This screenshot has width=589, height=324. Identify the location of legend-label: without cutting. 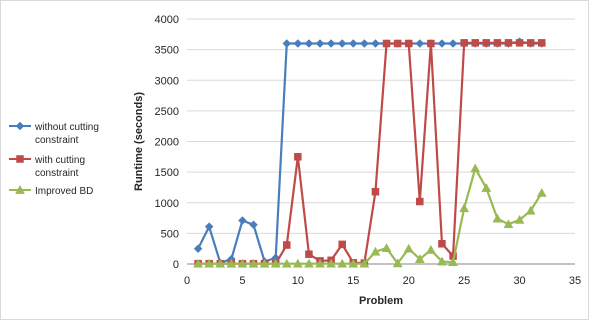
(66, 127).